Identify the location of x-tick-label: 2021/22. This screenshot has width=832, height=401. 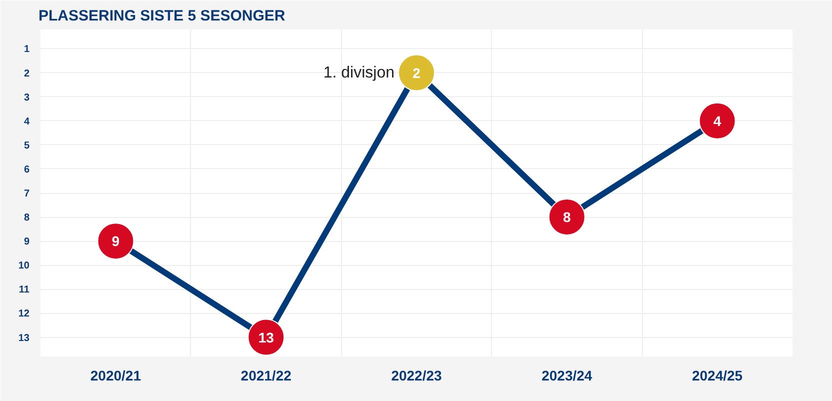
(266, 376).